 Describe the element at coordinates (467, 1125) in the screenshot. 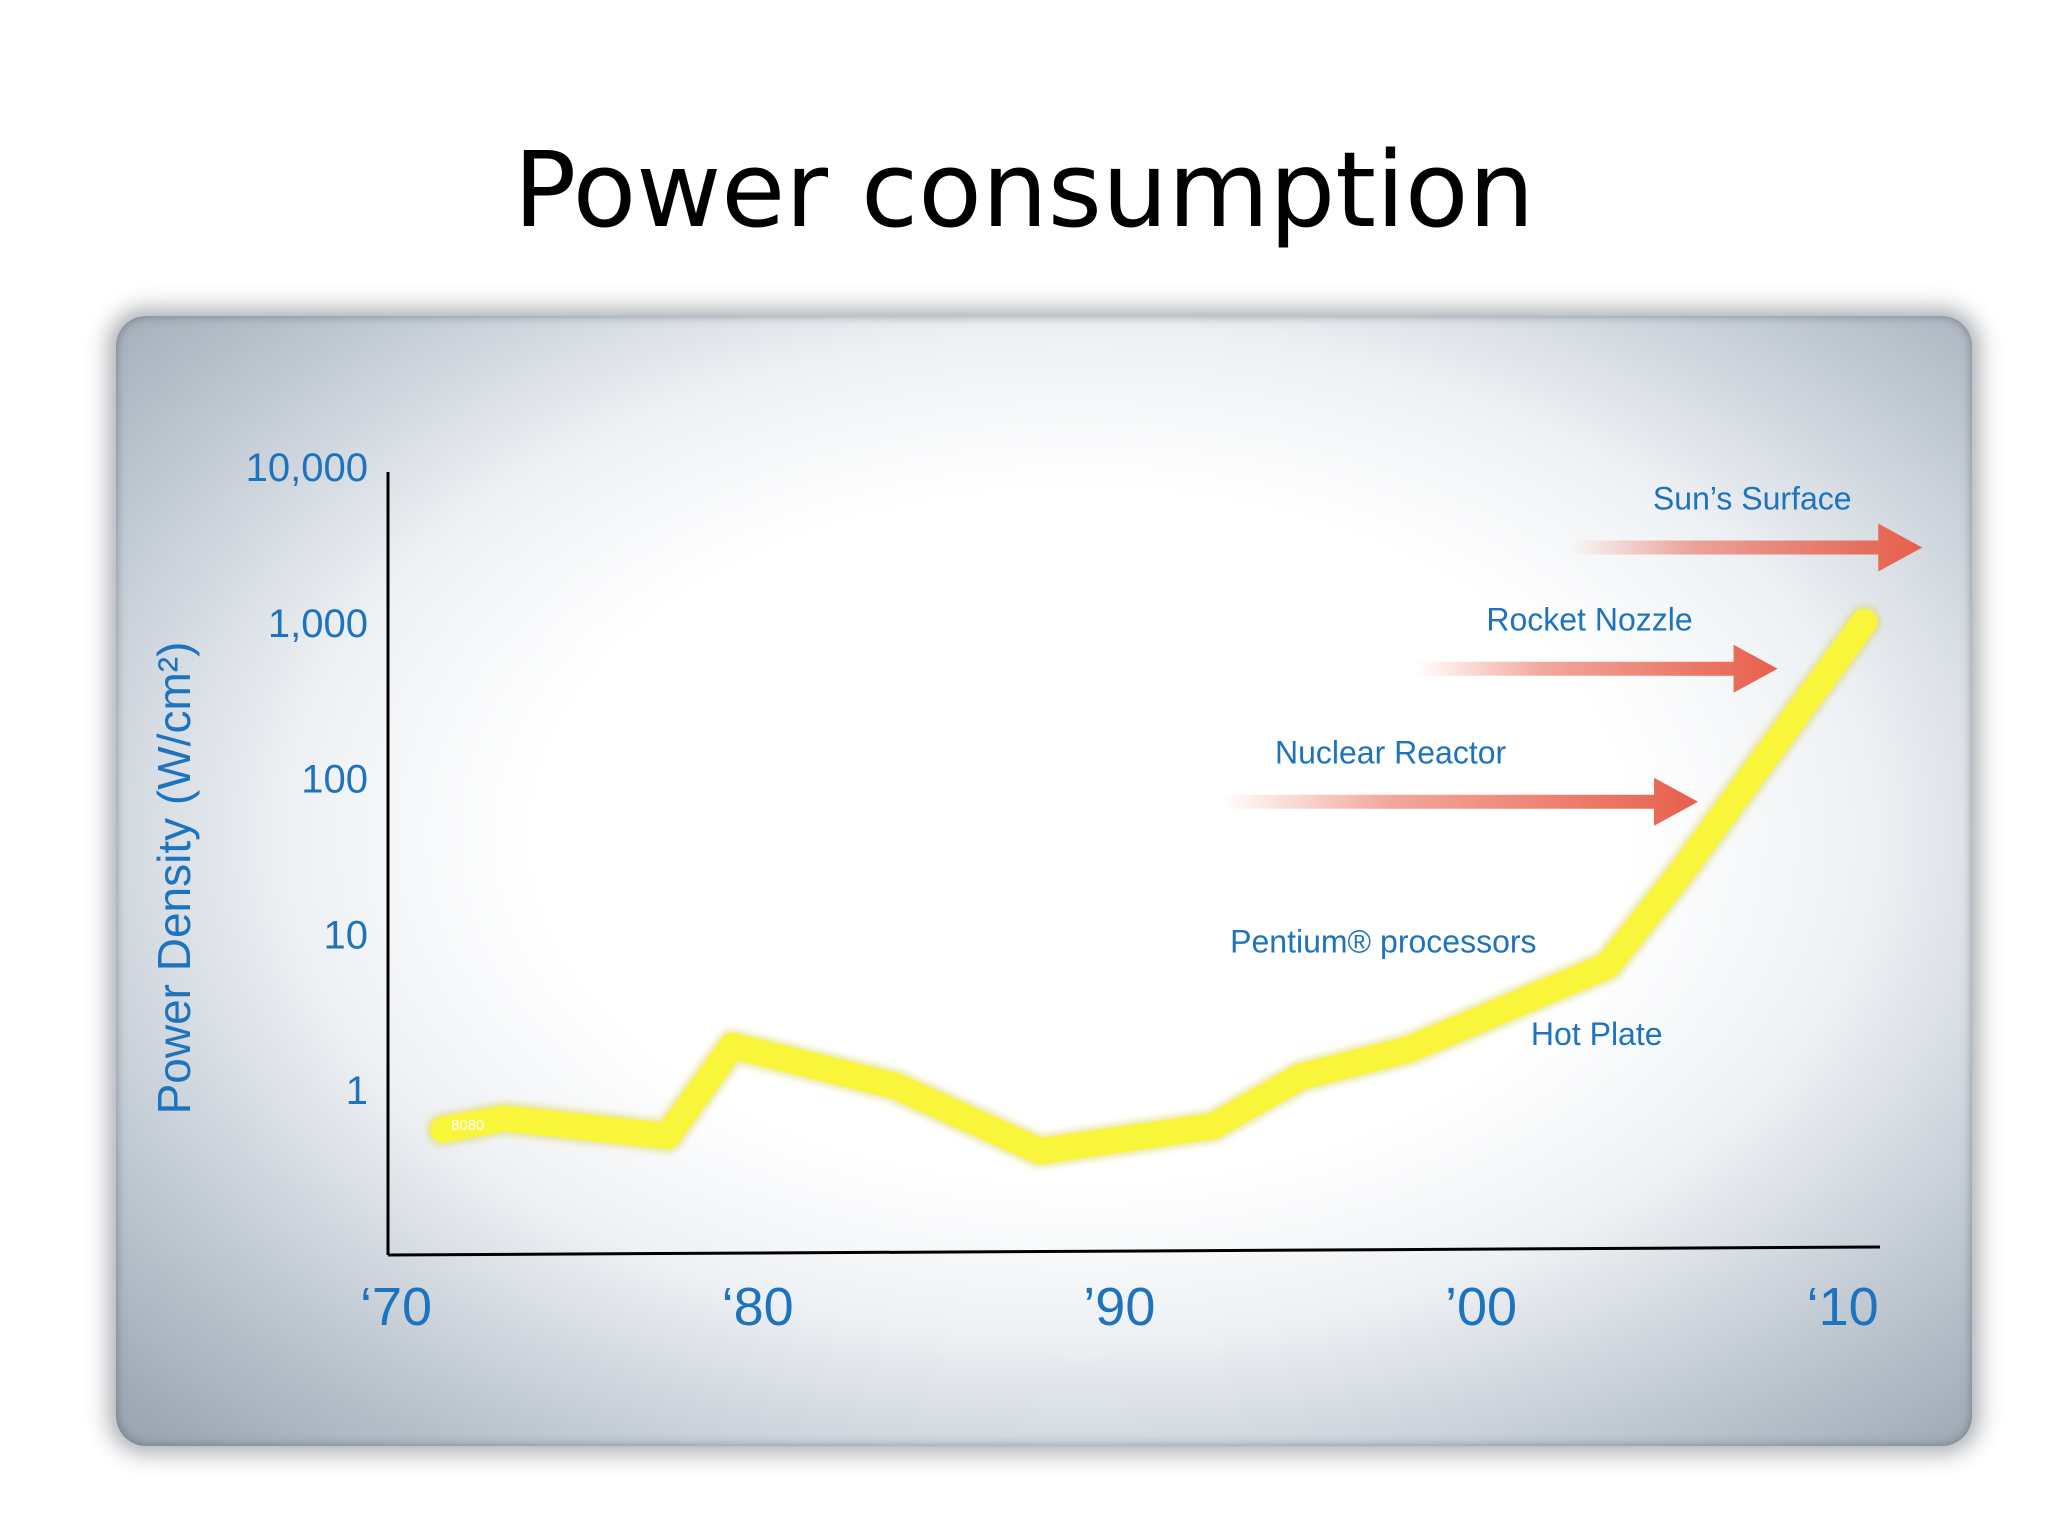

I see `point-label: 8080` at that location.